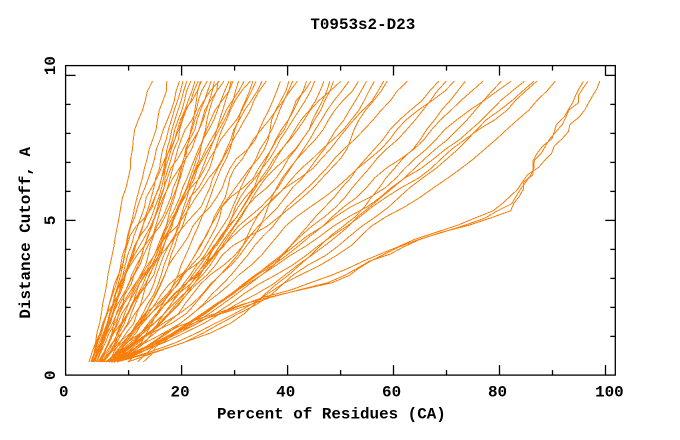  I want to click on svg-text: 20, so click(180, 392).